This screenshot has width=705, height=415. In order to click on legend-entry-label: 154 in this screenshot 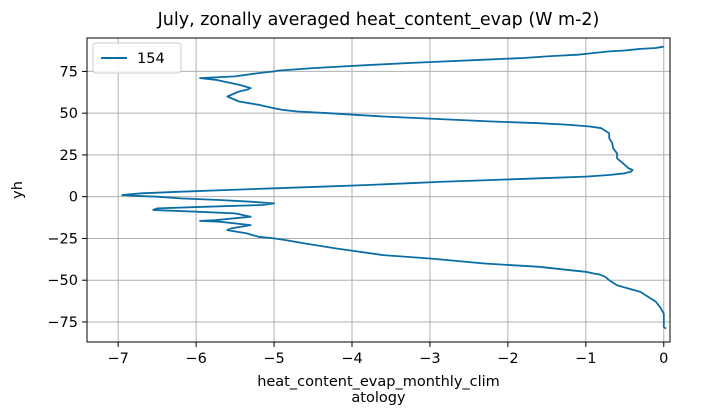, I will do `click(151, 59)`.